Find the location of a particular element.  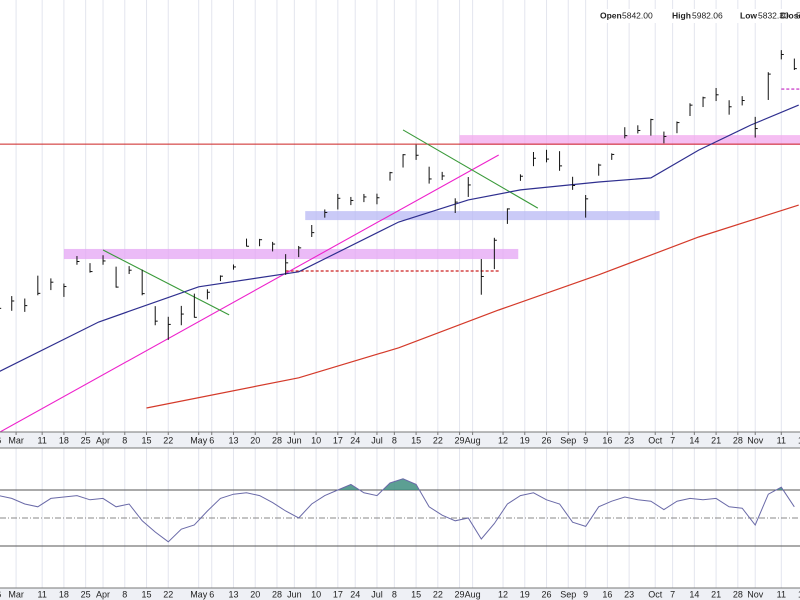

readout-label: Low is located at coordinates (748, 15).